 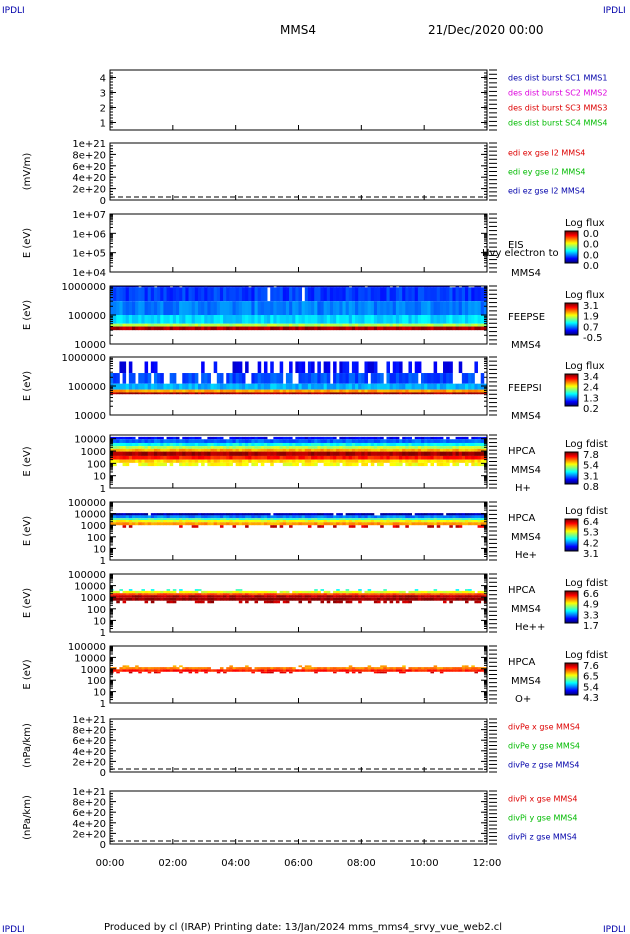 I want to click on spacecraft-label: MMS4, so click(x=526, y=470).